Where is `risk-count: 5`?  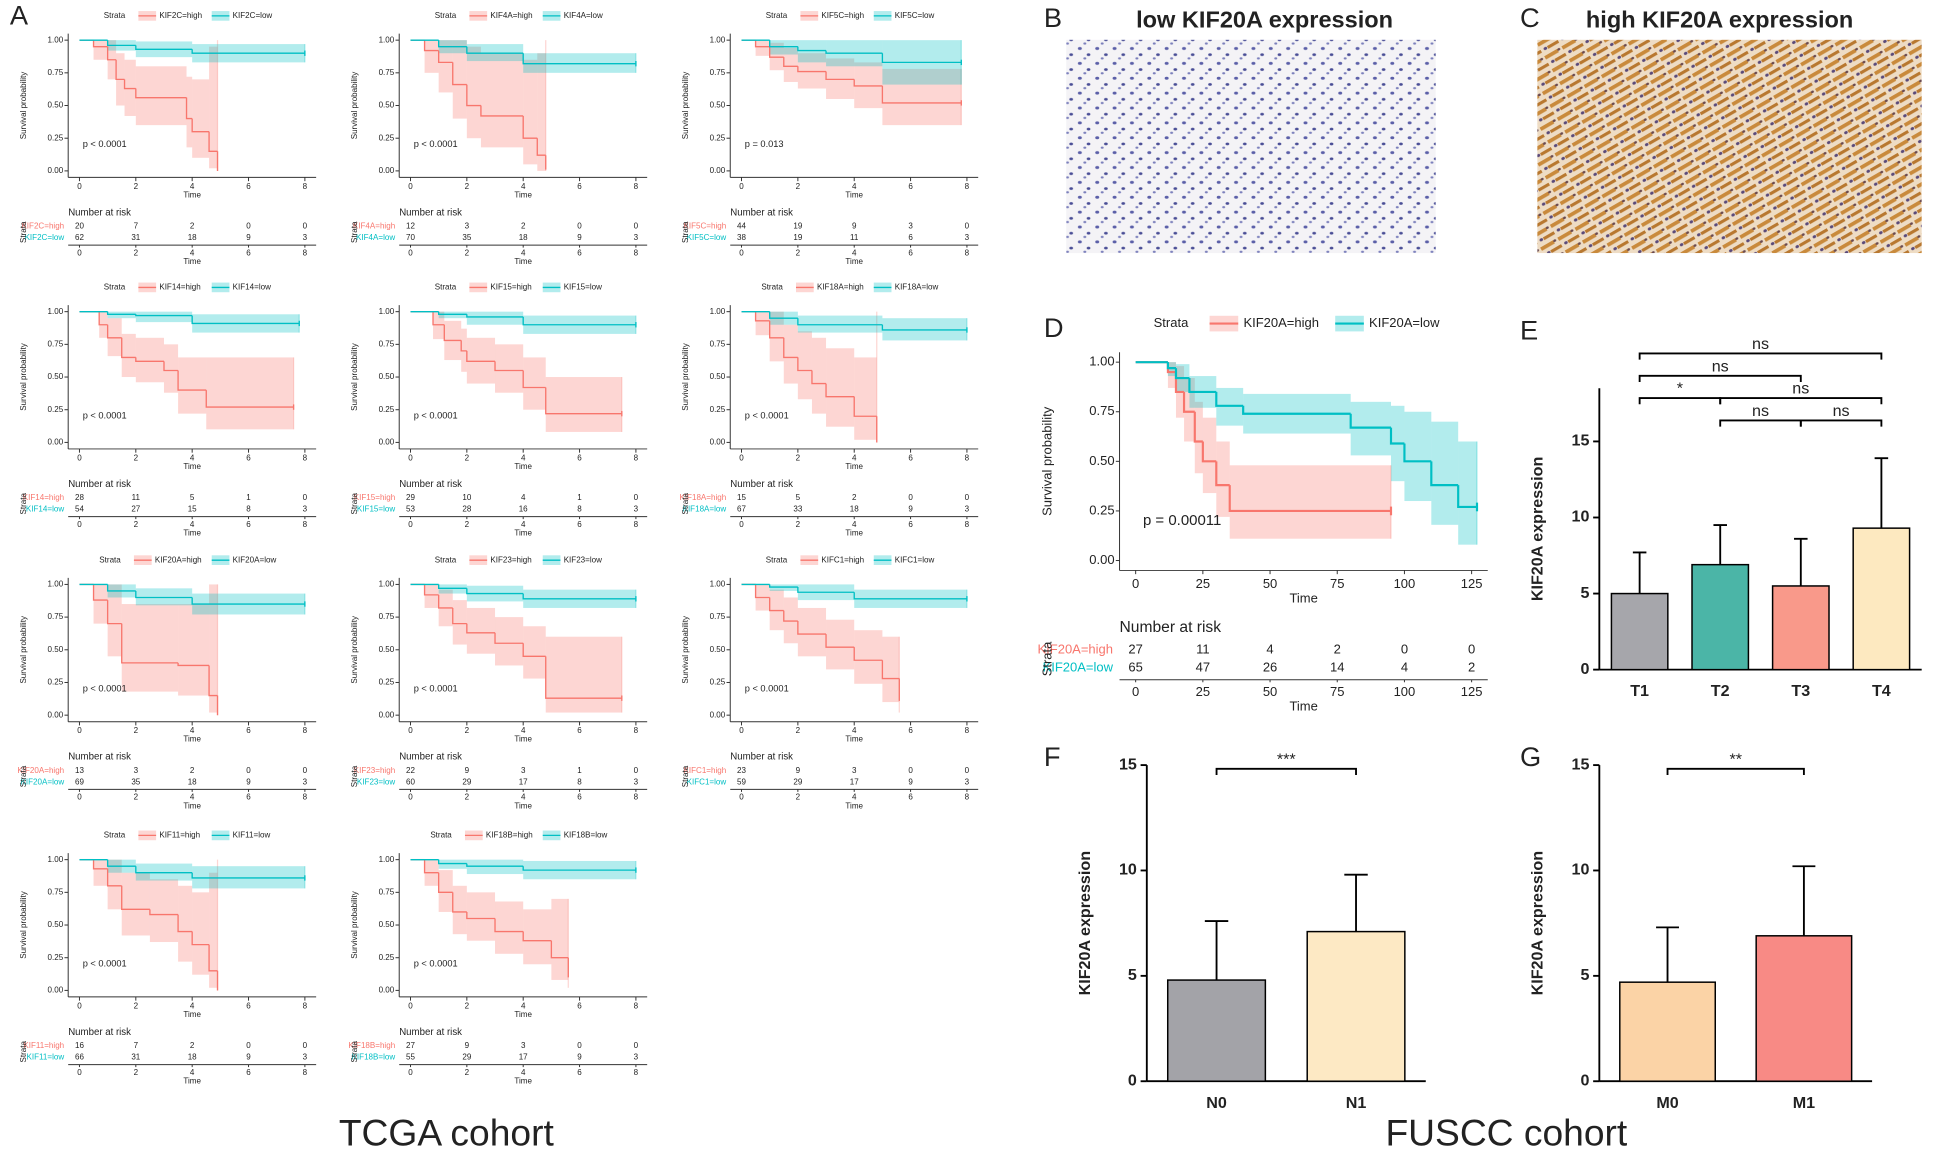
risk-count: 5 is located at coordinates (798, 497).